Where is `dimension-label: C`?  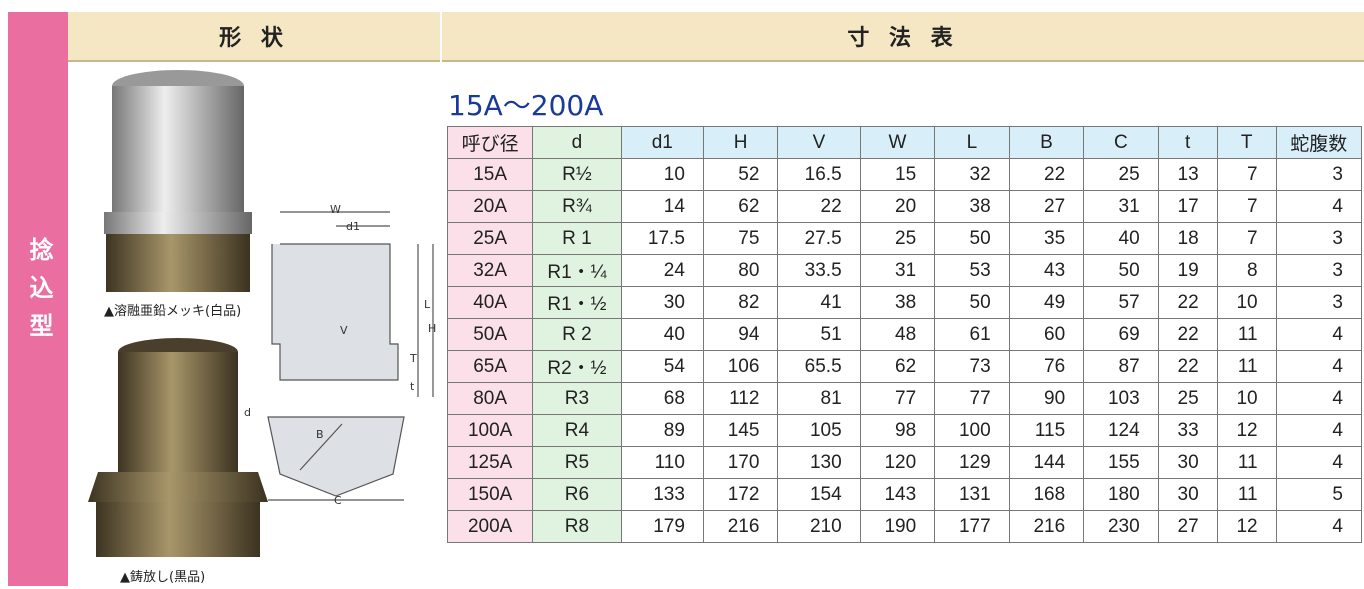 dimension-label: C is located at coordinates (338, 500).